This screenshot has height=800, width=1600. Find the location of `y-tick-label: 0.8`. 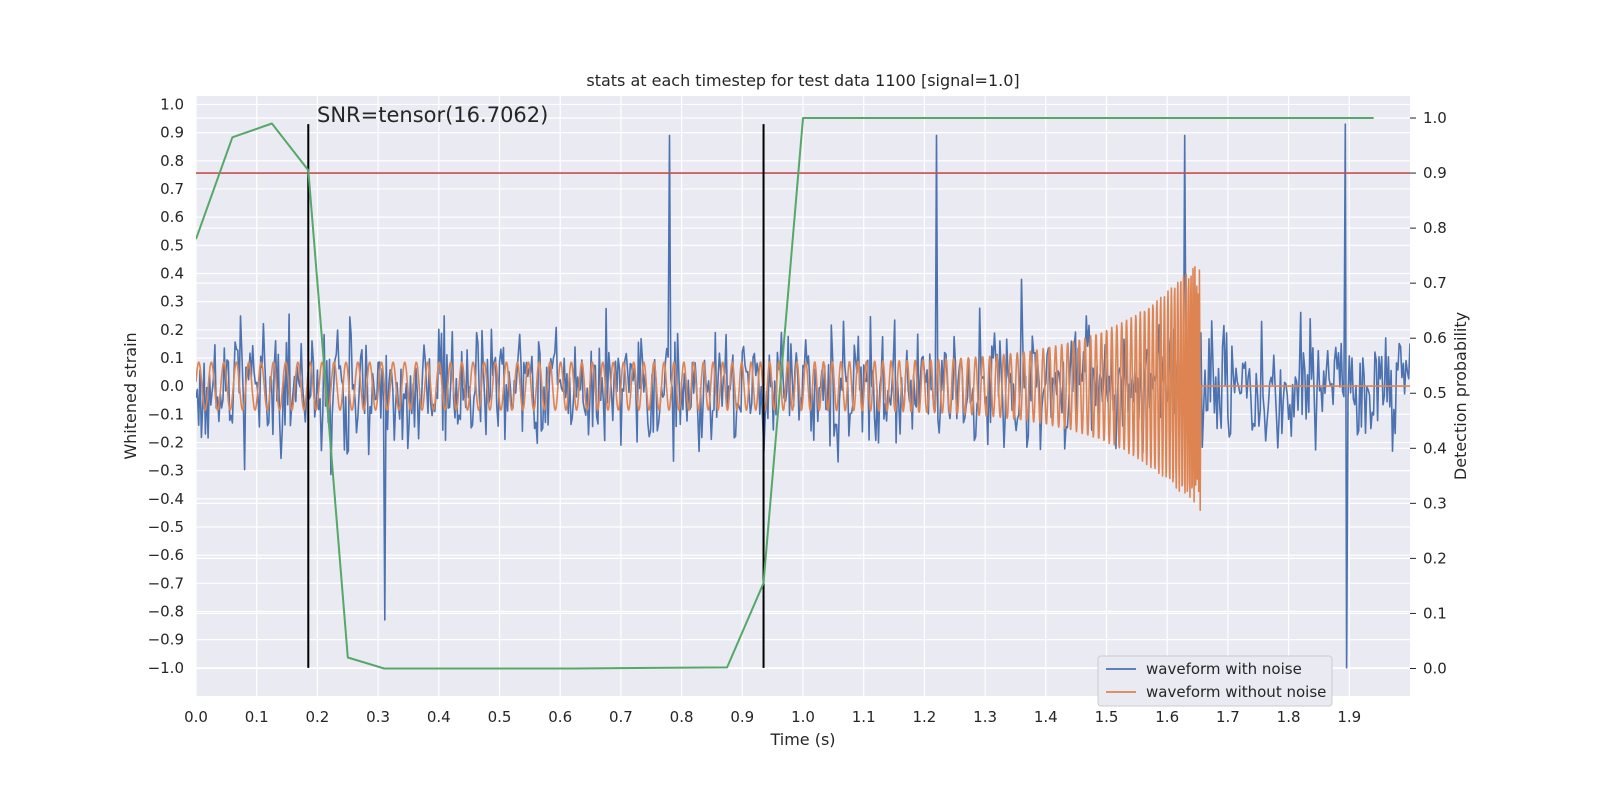

y-tick-label: 0.8 is located at coordinates (172, 161).